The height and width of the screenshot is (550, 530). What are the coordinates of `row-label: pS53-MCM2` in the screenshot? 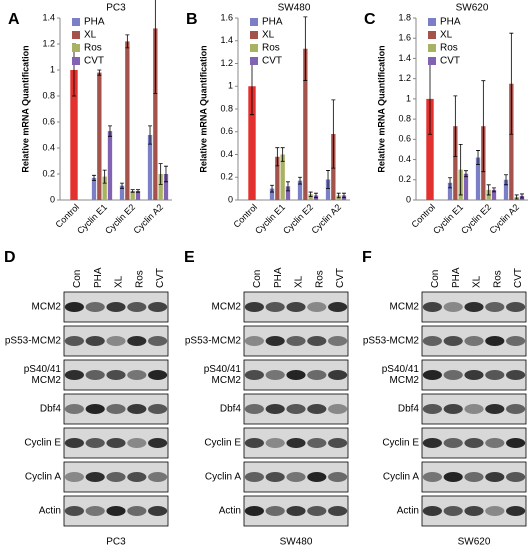 It's located at (33, 341).